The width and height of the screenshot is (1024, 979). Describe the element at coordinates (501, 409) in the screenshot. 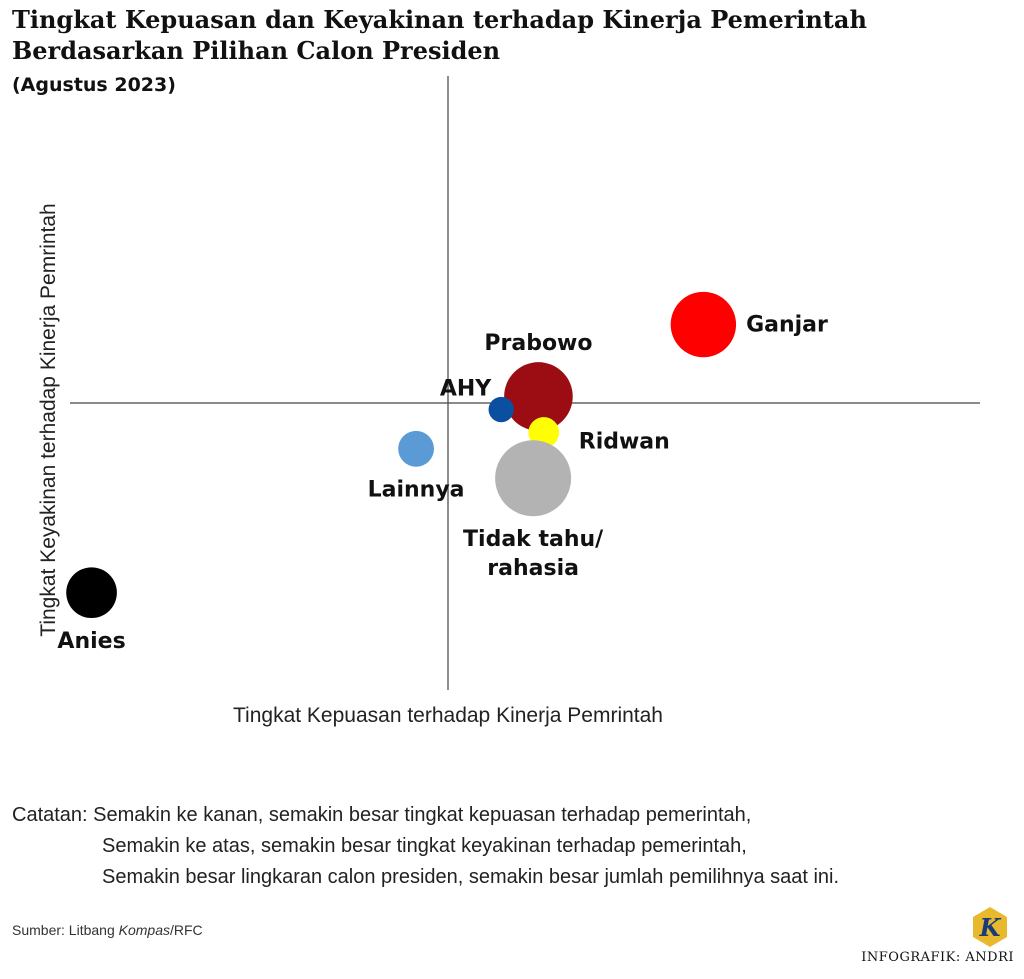

I see `point-ahy` at that location.